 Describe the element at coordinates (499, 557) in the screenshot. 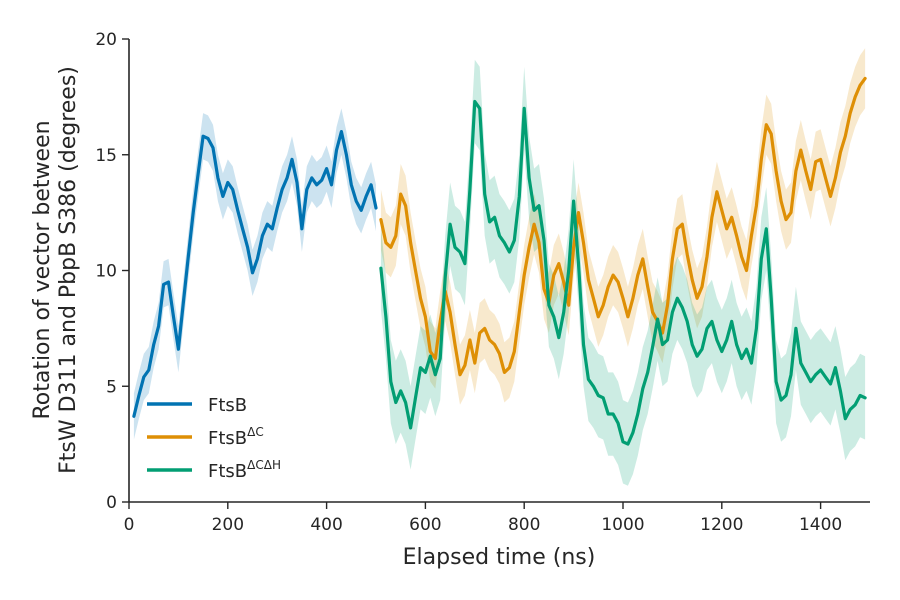

I see `x-axis-title: Elapsed time (ns)` at that location.